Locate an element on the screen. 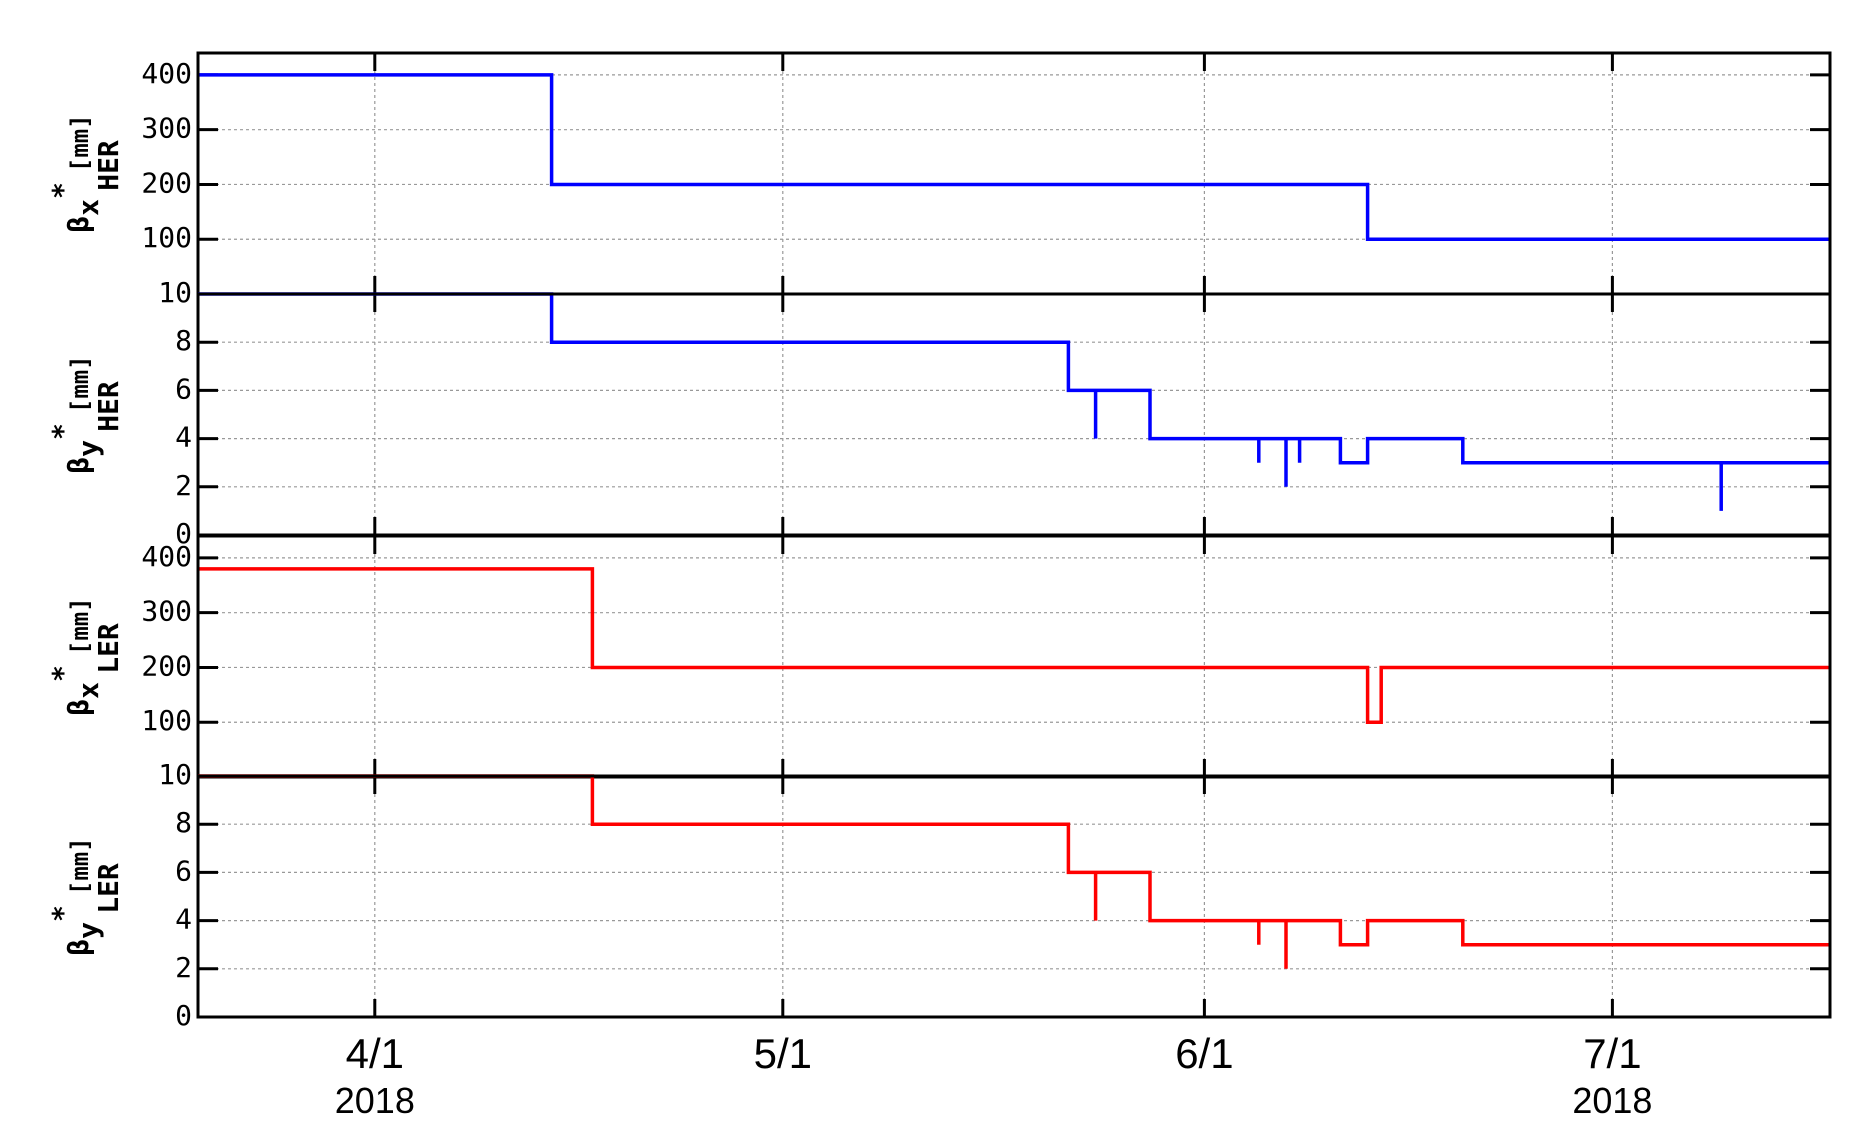 The image size is (1874, 1148). x-tick-label: 6/1 is located at coordinates (1204, 1053).